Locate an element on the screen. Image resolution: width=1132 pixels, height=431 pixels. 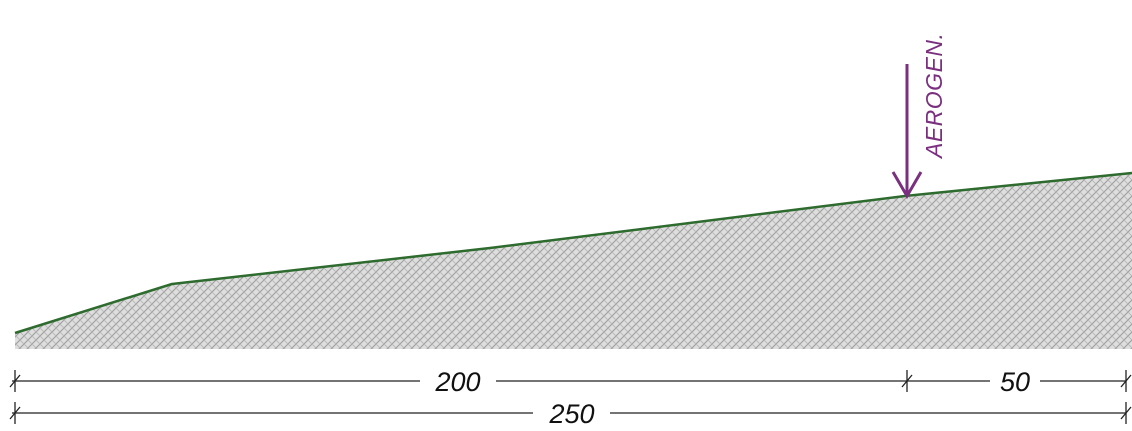
dimension-total-tick-start-slash is located at coordinates (15, 413).